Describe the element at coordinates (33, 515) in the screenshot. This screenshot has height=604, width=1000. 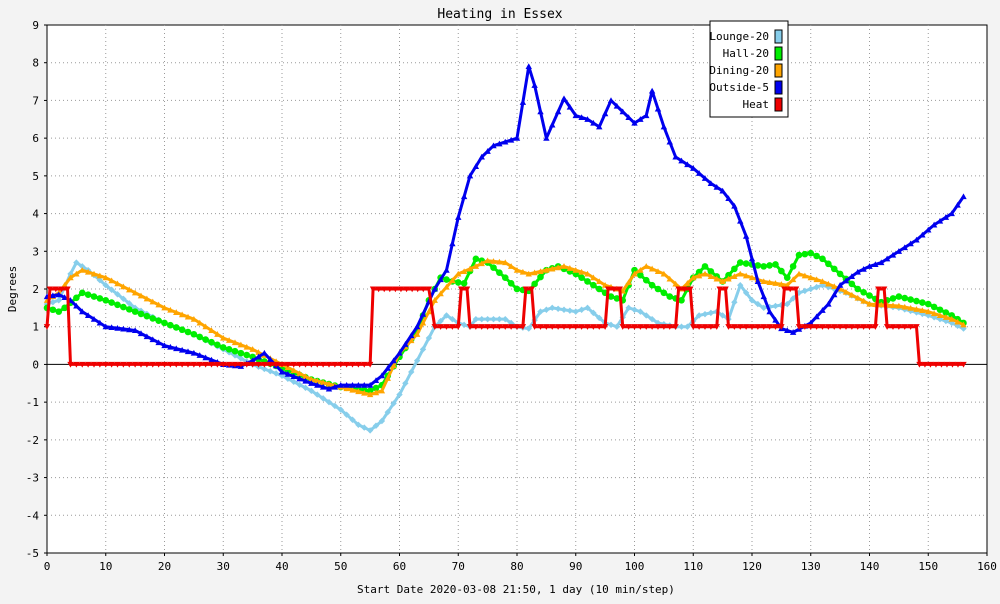
I see `y-tick-label: -4` at that location.